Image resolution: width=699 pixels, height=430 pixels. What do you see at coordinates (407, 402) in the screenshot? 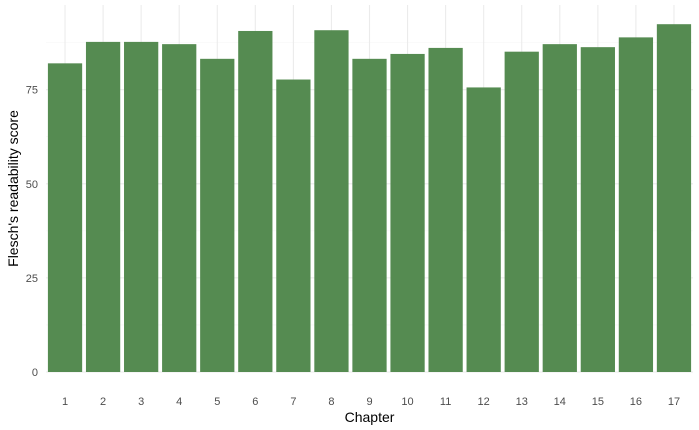
I see `x-tick-label: 10` at bounding box center [407, 402].